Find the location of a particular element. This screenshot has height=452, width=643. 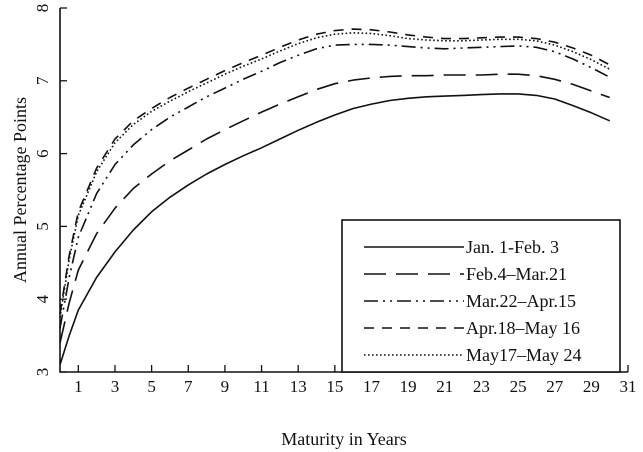

legend-box is located at coordinates (481, 296).